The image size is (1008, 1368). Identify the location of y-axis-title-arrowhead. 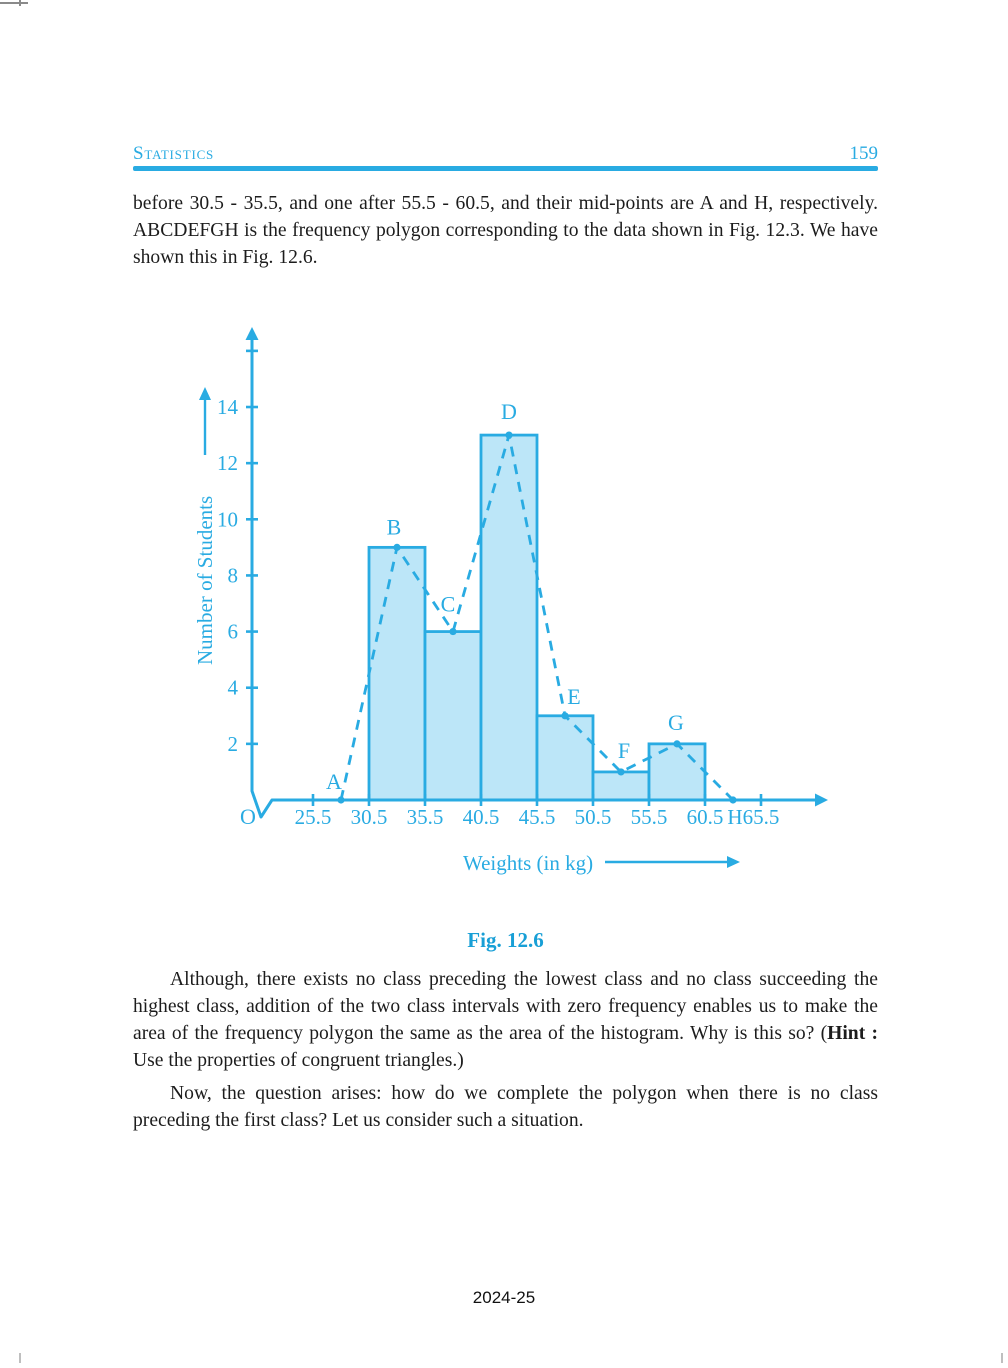
(205, 393).